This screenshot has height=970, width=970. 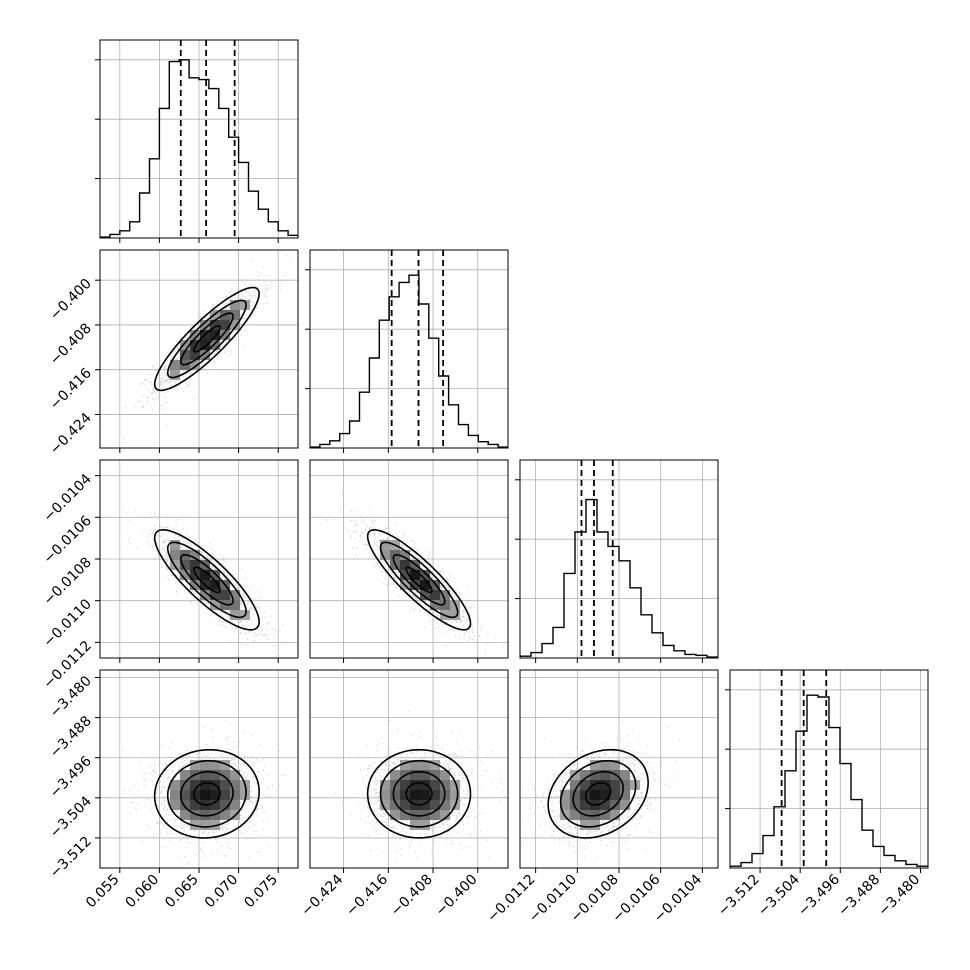 I want to click on x-tick-label: −3.496, so click(x=819, y=895).